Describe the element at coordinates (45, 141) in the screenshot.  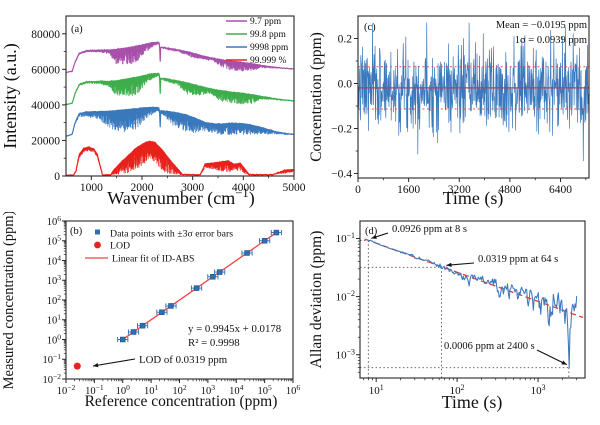
I see `ytick-label: 20000` at that location.